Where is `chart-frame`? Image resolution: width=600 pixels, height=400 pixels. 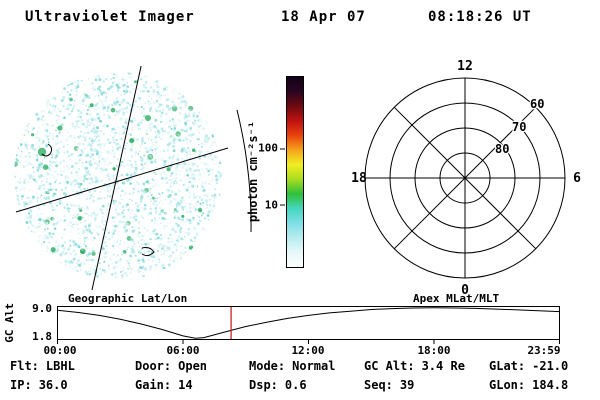 chart-frame is located at coordinates (308, 323).